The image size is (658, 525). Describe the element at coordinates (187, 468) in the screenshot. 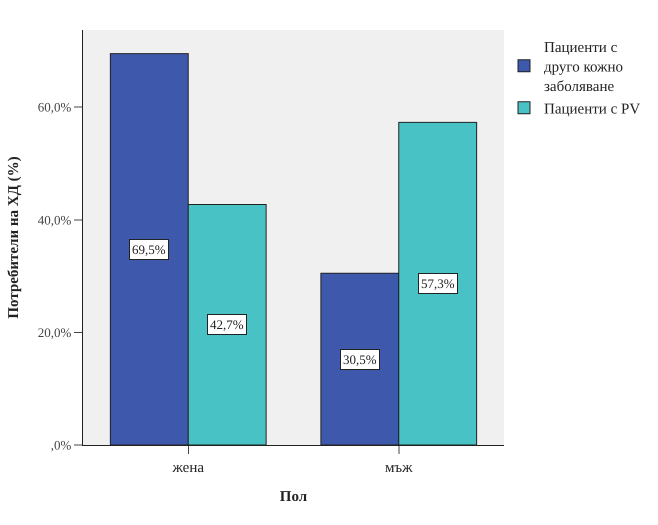

I see `x-tick-label: жена` at that location.